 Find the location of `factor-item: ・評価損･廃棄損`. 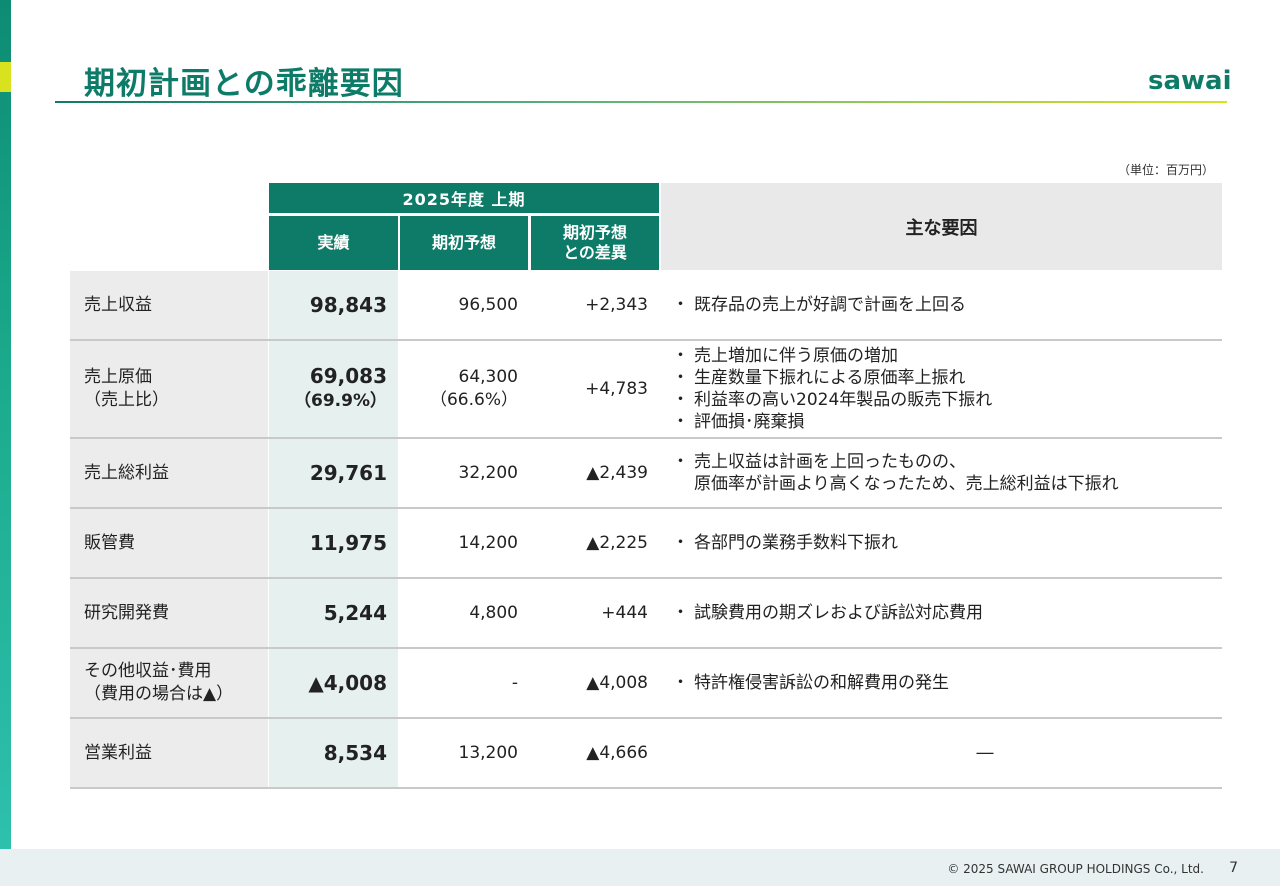

factor-item: ・評価損･廃棄損 is located at coordinates (945, 422).